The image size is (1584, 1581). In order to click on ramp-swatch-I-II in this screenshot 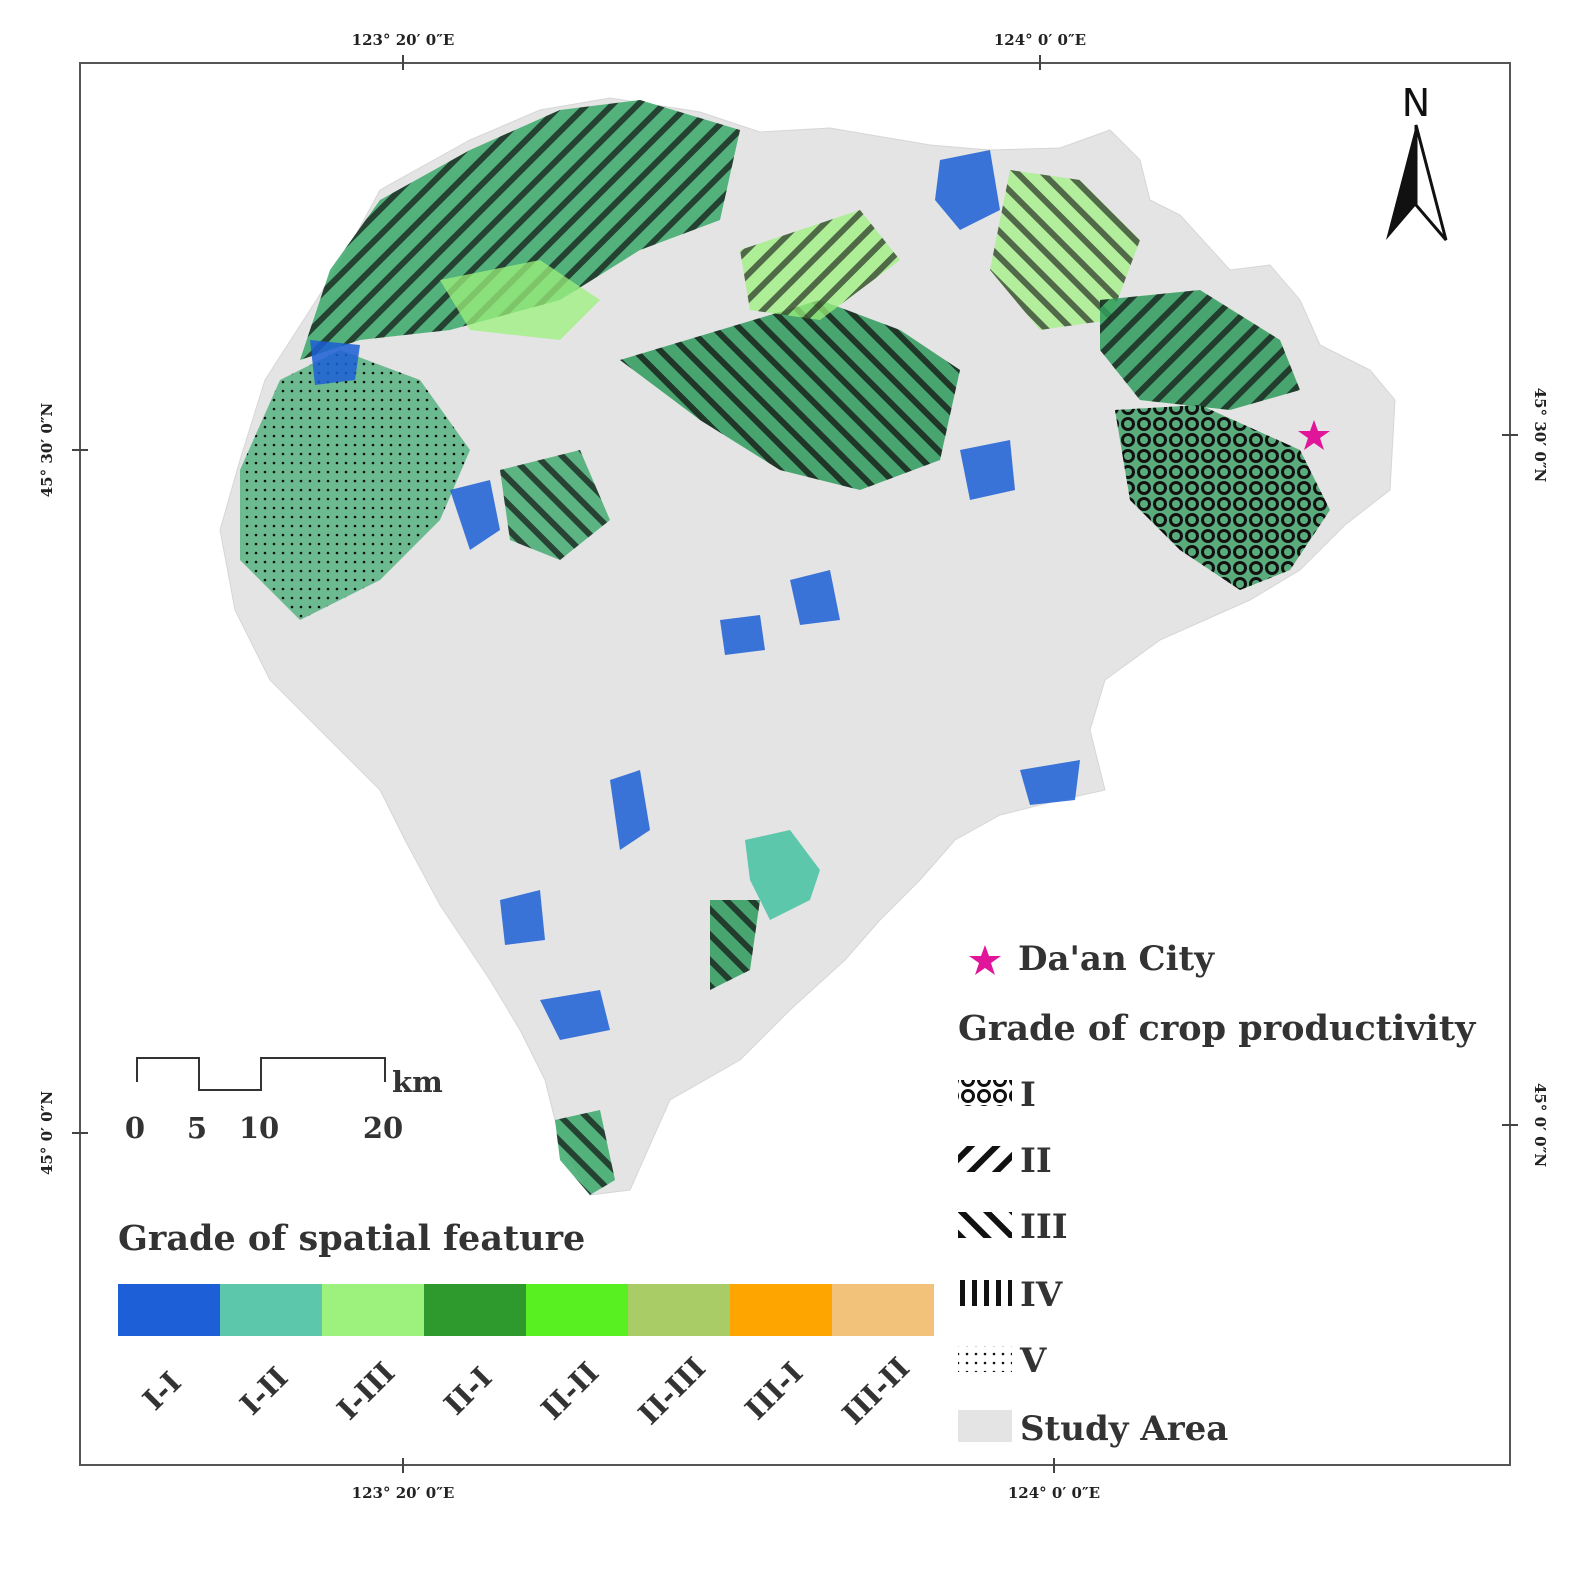, I will do `click(271, 1310)`.